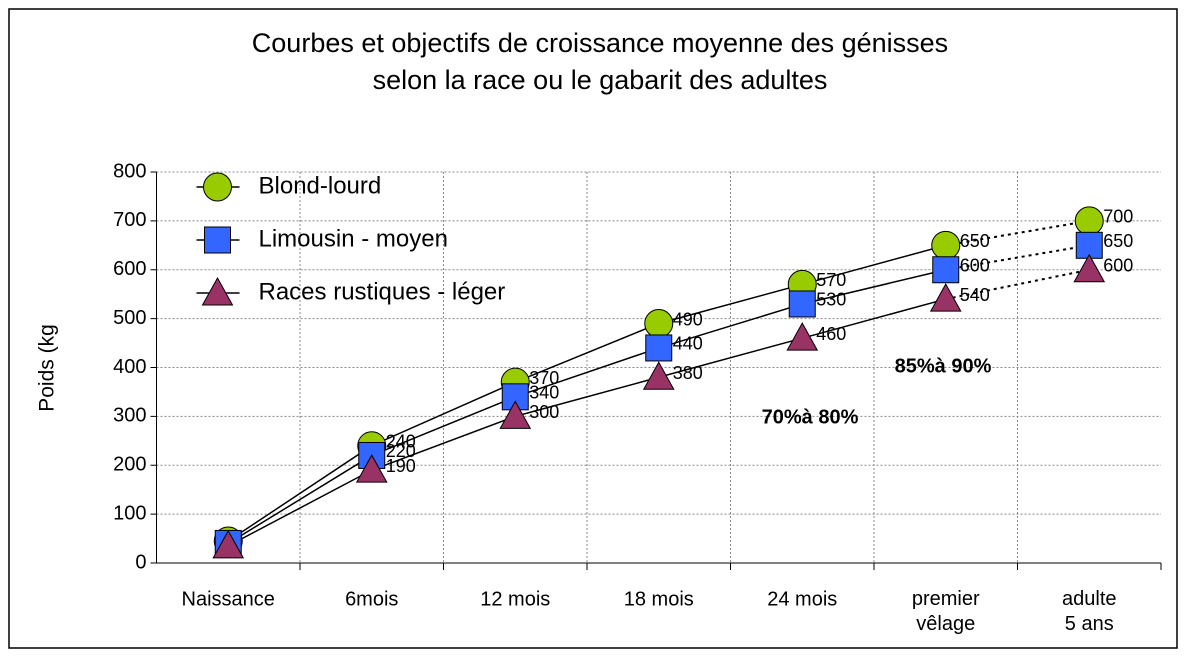 The width and height of the screenshot is (1187, 657). I want to click on x-tick-label: adulte 5 ans, so click(1089, 611).